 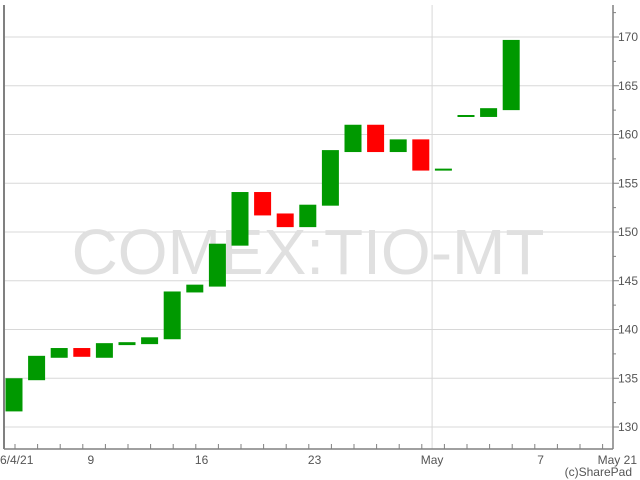 What do you see at coordinates (202, 460) in the screenshot?
I see `xtick-label: 16` at bounding box center [202, 460].